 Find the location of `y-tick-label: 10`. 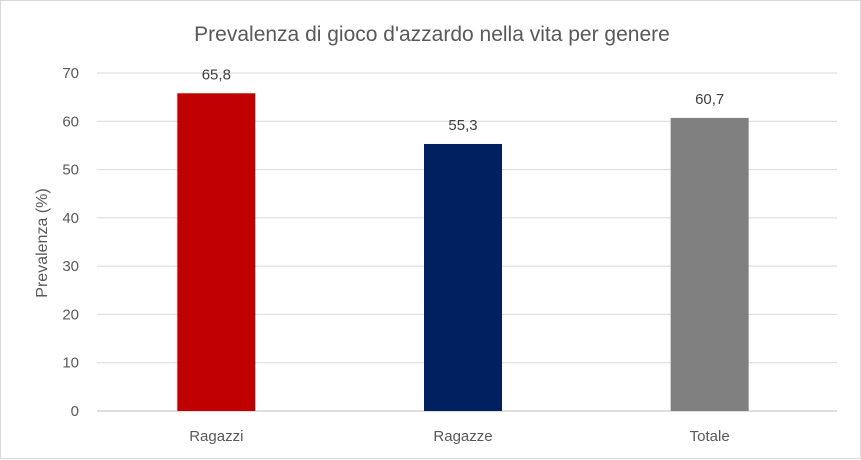

y-tick-label: 10 is located at coordinates (70, 363).